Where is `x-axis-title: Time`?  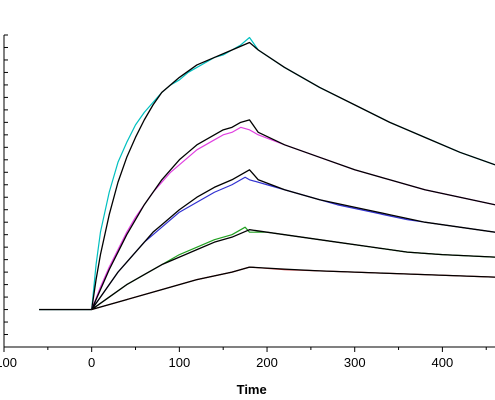 x-axis-title: Time is located at coordinates (252, 389).